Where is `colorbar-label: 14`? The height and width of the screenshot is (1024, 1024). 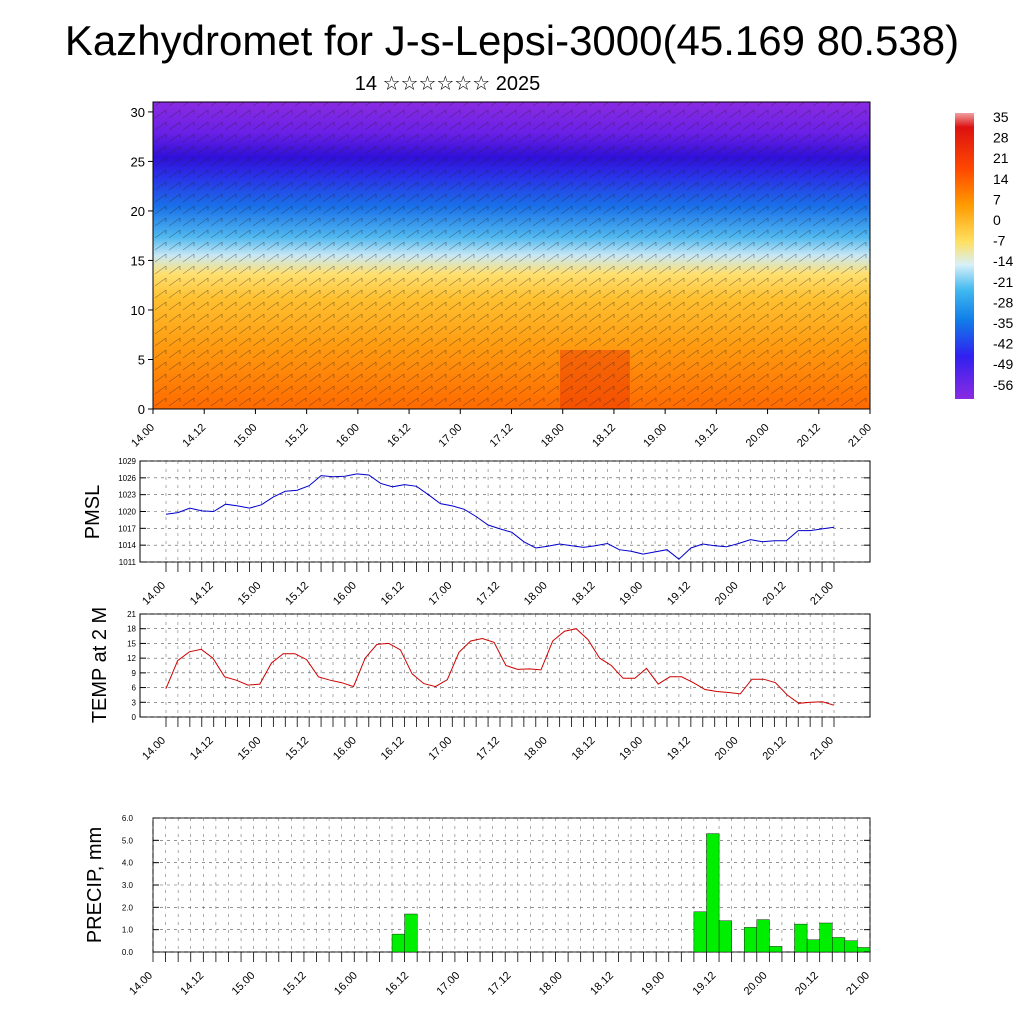 colorbar-label: 14 is located at coordinates (1001, 179).